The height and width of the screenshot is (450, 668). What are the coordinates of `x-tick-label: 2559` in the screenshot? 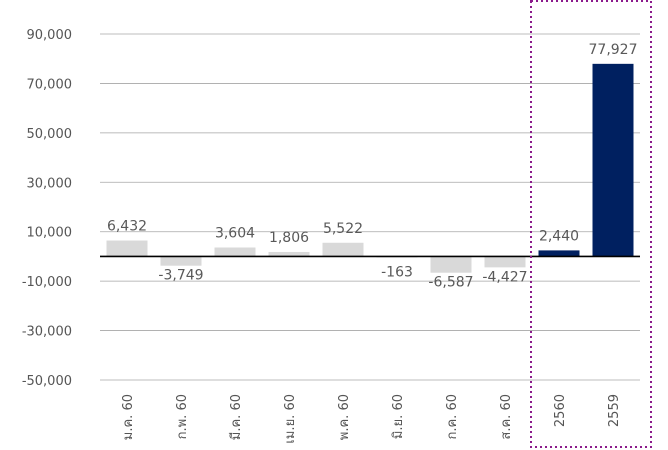 It's located at (614, 410).